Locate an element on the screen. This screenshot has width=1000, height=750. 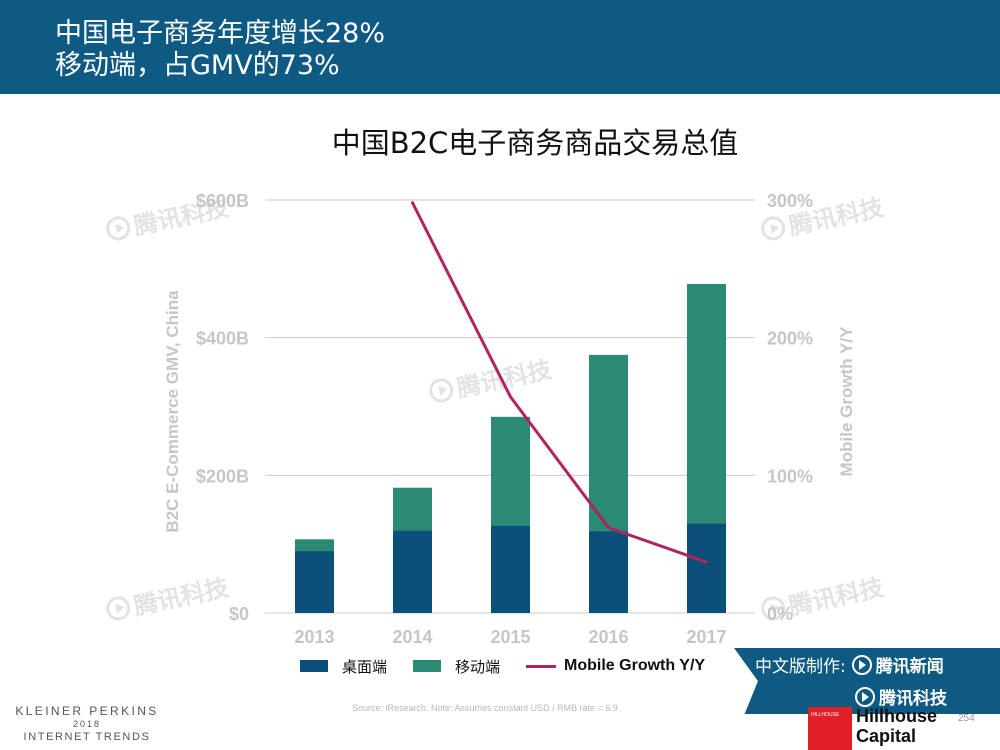
legend-item-growth: Mobile Growth Y/Y is located at coordinates (615, 666).